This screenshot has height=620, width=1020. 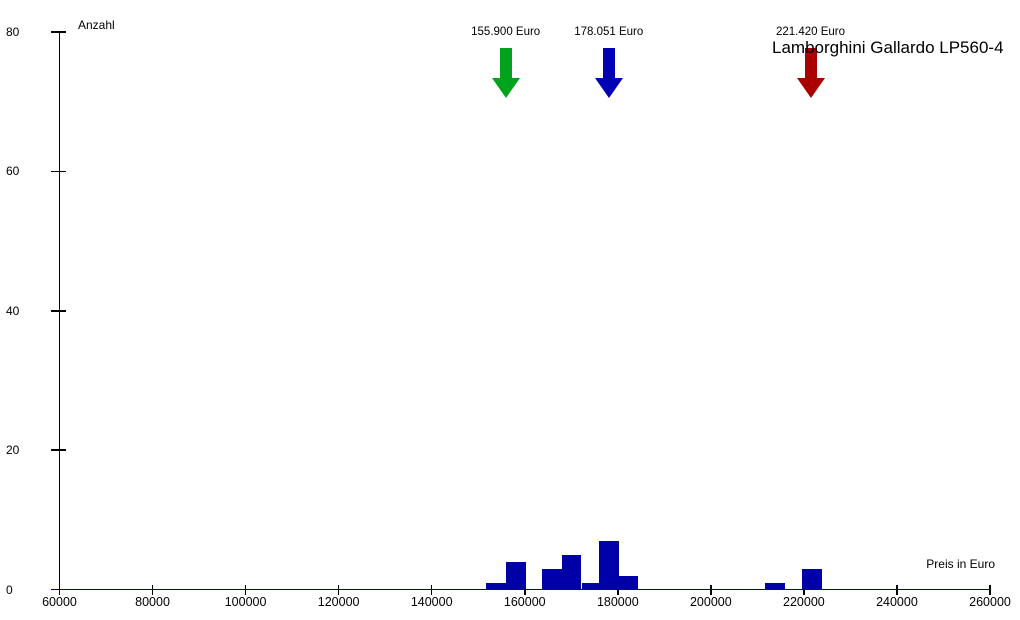 What do you see at coordinates (608, 63) in the screenshot?
I see `mean-price-arrow-shaft` at bounding box center [608, 63].